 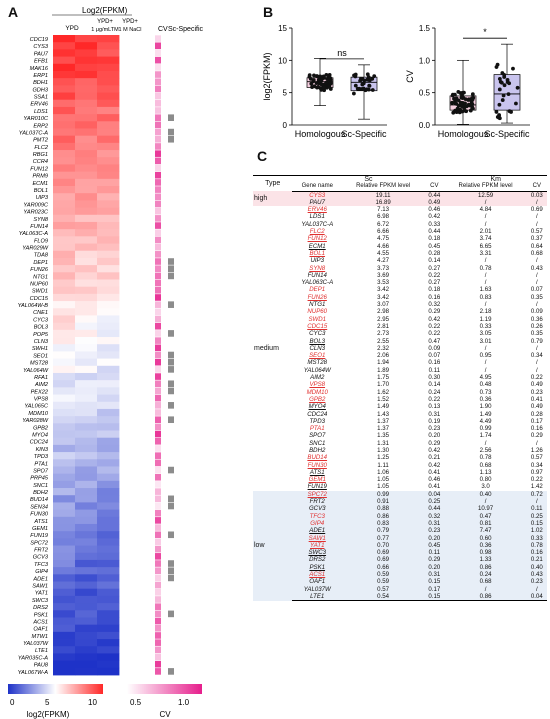 What do you see at coordinates (383, 407) in the screenshot?
I see `sc-fpkm-cell: 1.49` at bounding box center [383, 407].